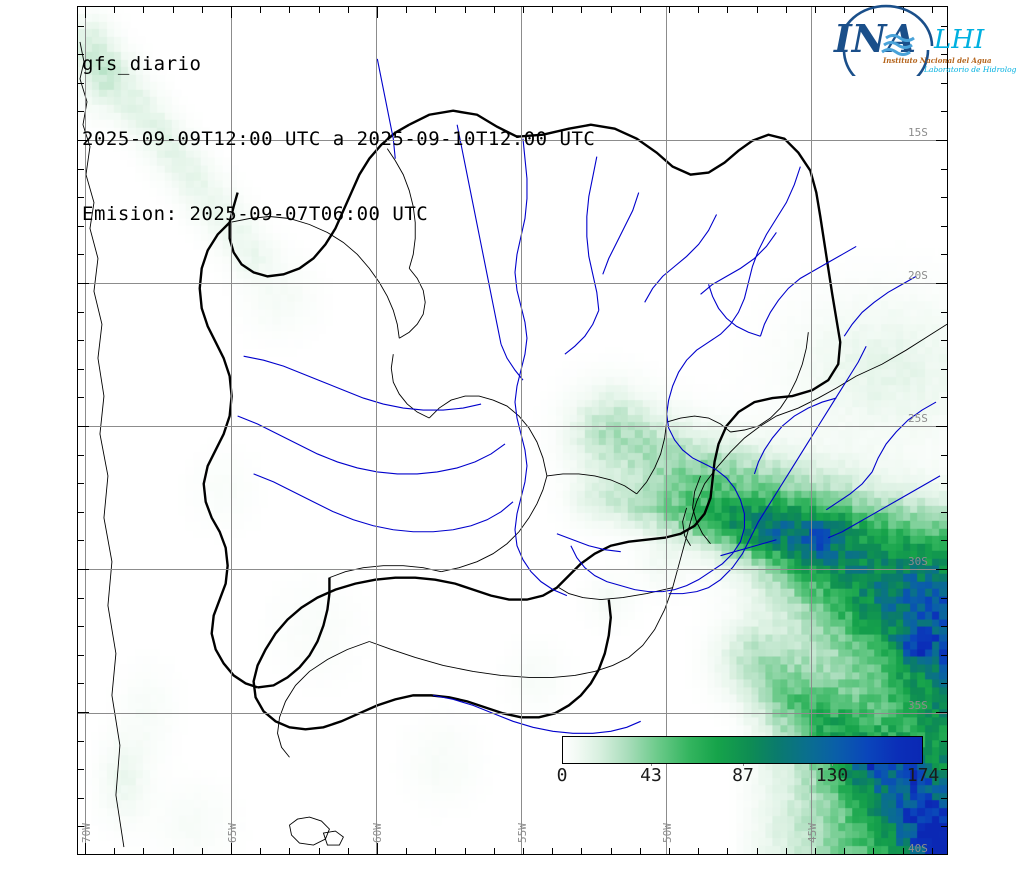  What do you see at coordinates (521, 430) in the screenshot?
I see `gridline-lon-55W` at bounding box center [521, 430].